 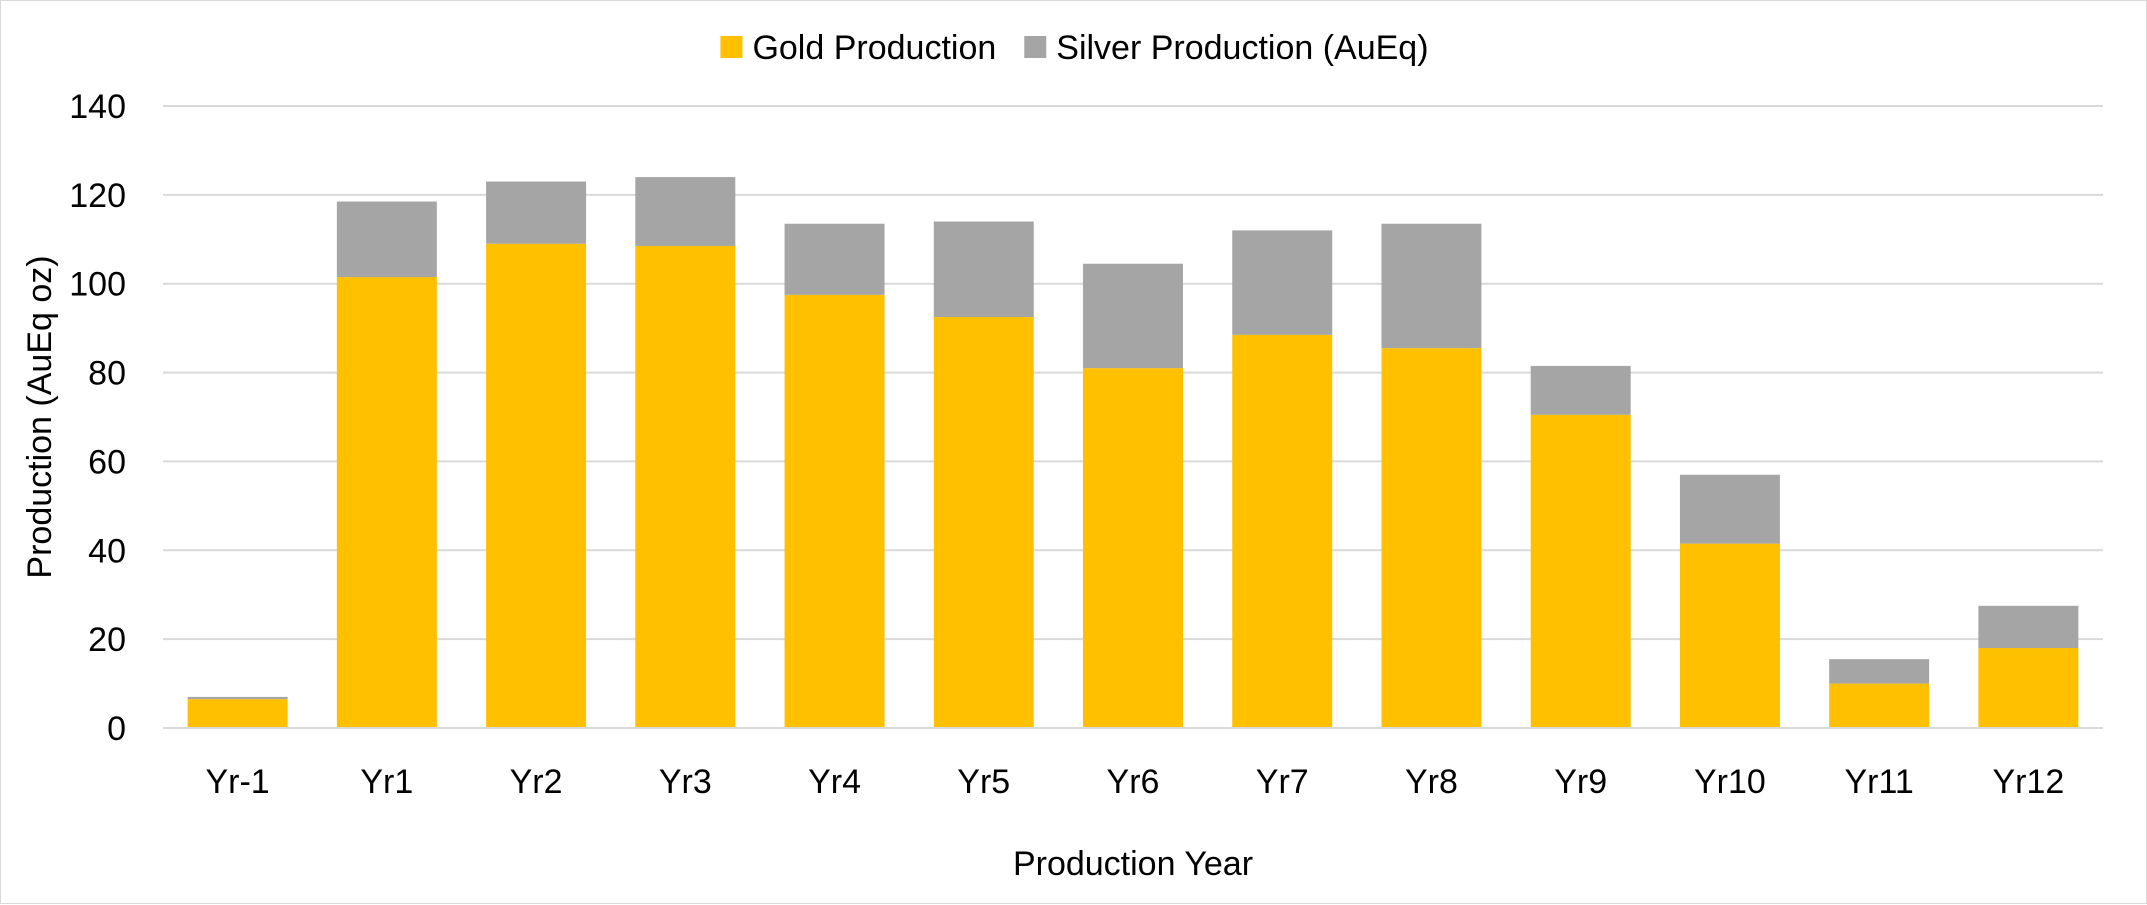 I want to click on x-tick-label: Yr5, so click(x=983, y=782).